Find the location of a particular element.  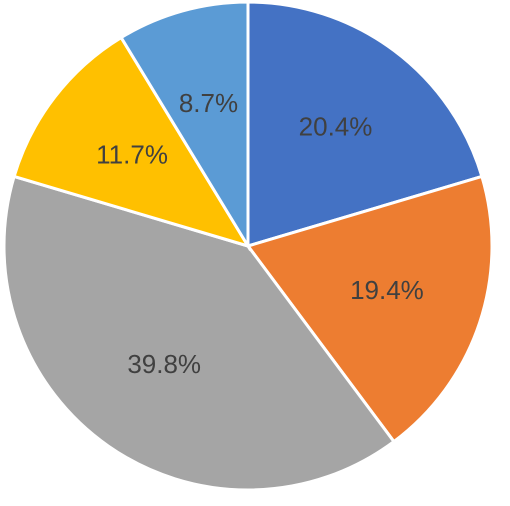

data-label: 39.8% is located at coordinates (164, 364).